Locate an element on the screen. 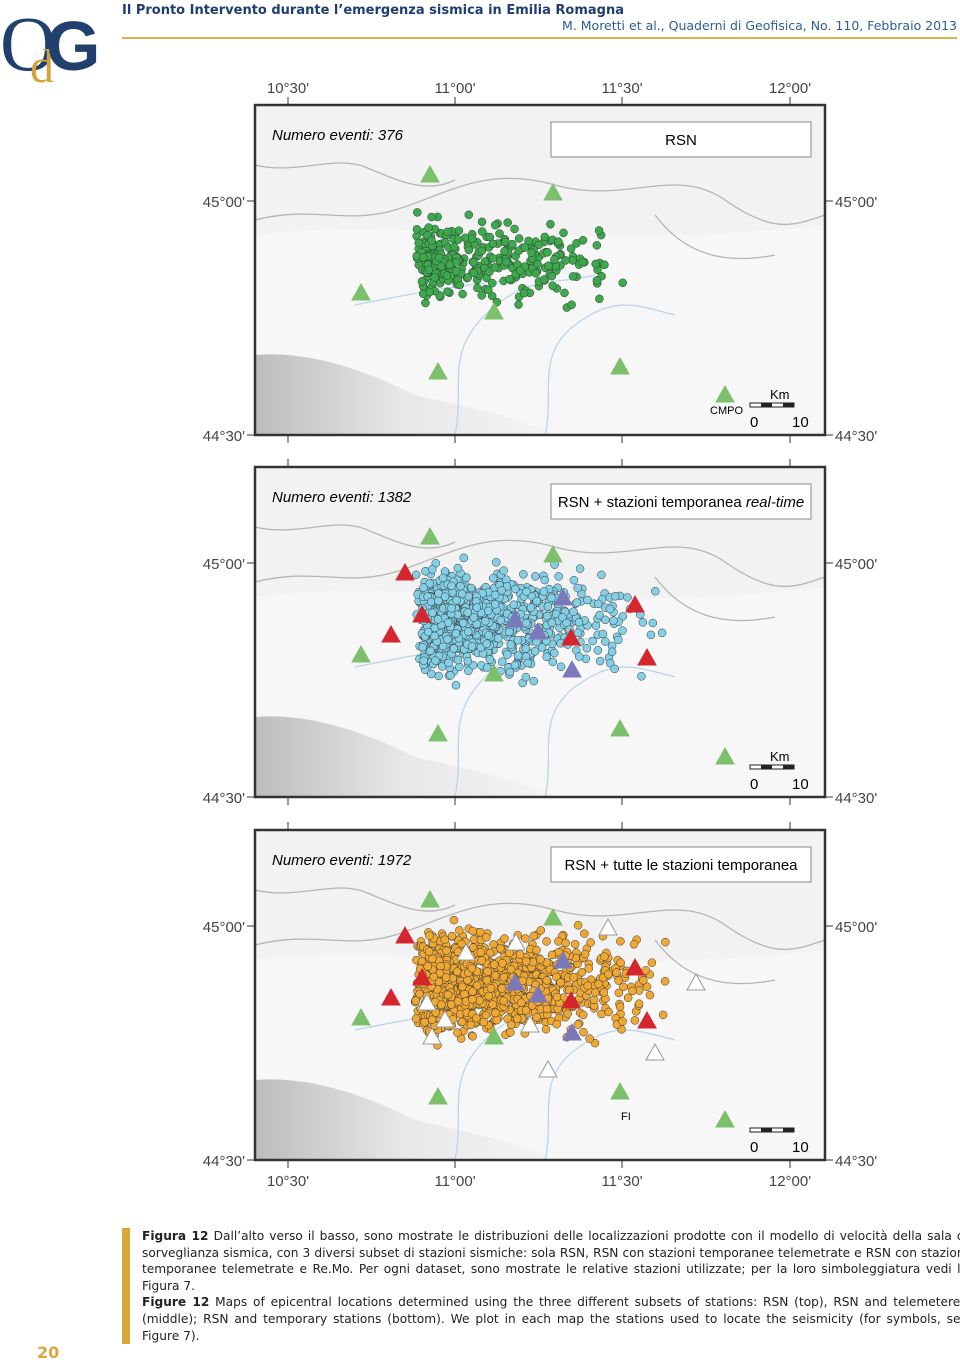 Image resolution: width=960 pixels, height=1366 pixels. event-count: Numero eventi: 1972 is located at coordinates (342, 860).